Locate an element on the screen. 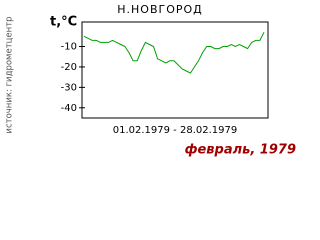 The width and height of the screenshot is (320, 240). y-axis-label: t,°C is located at coordinates (63, 22).